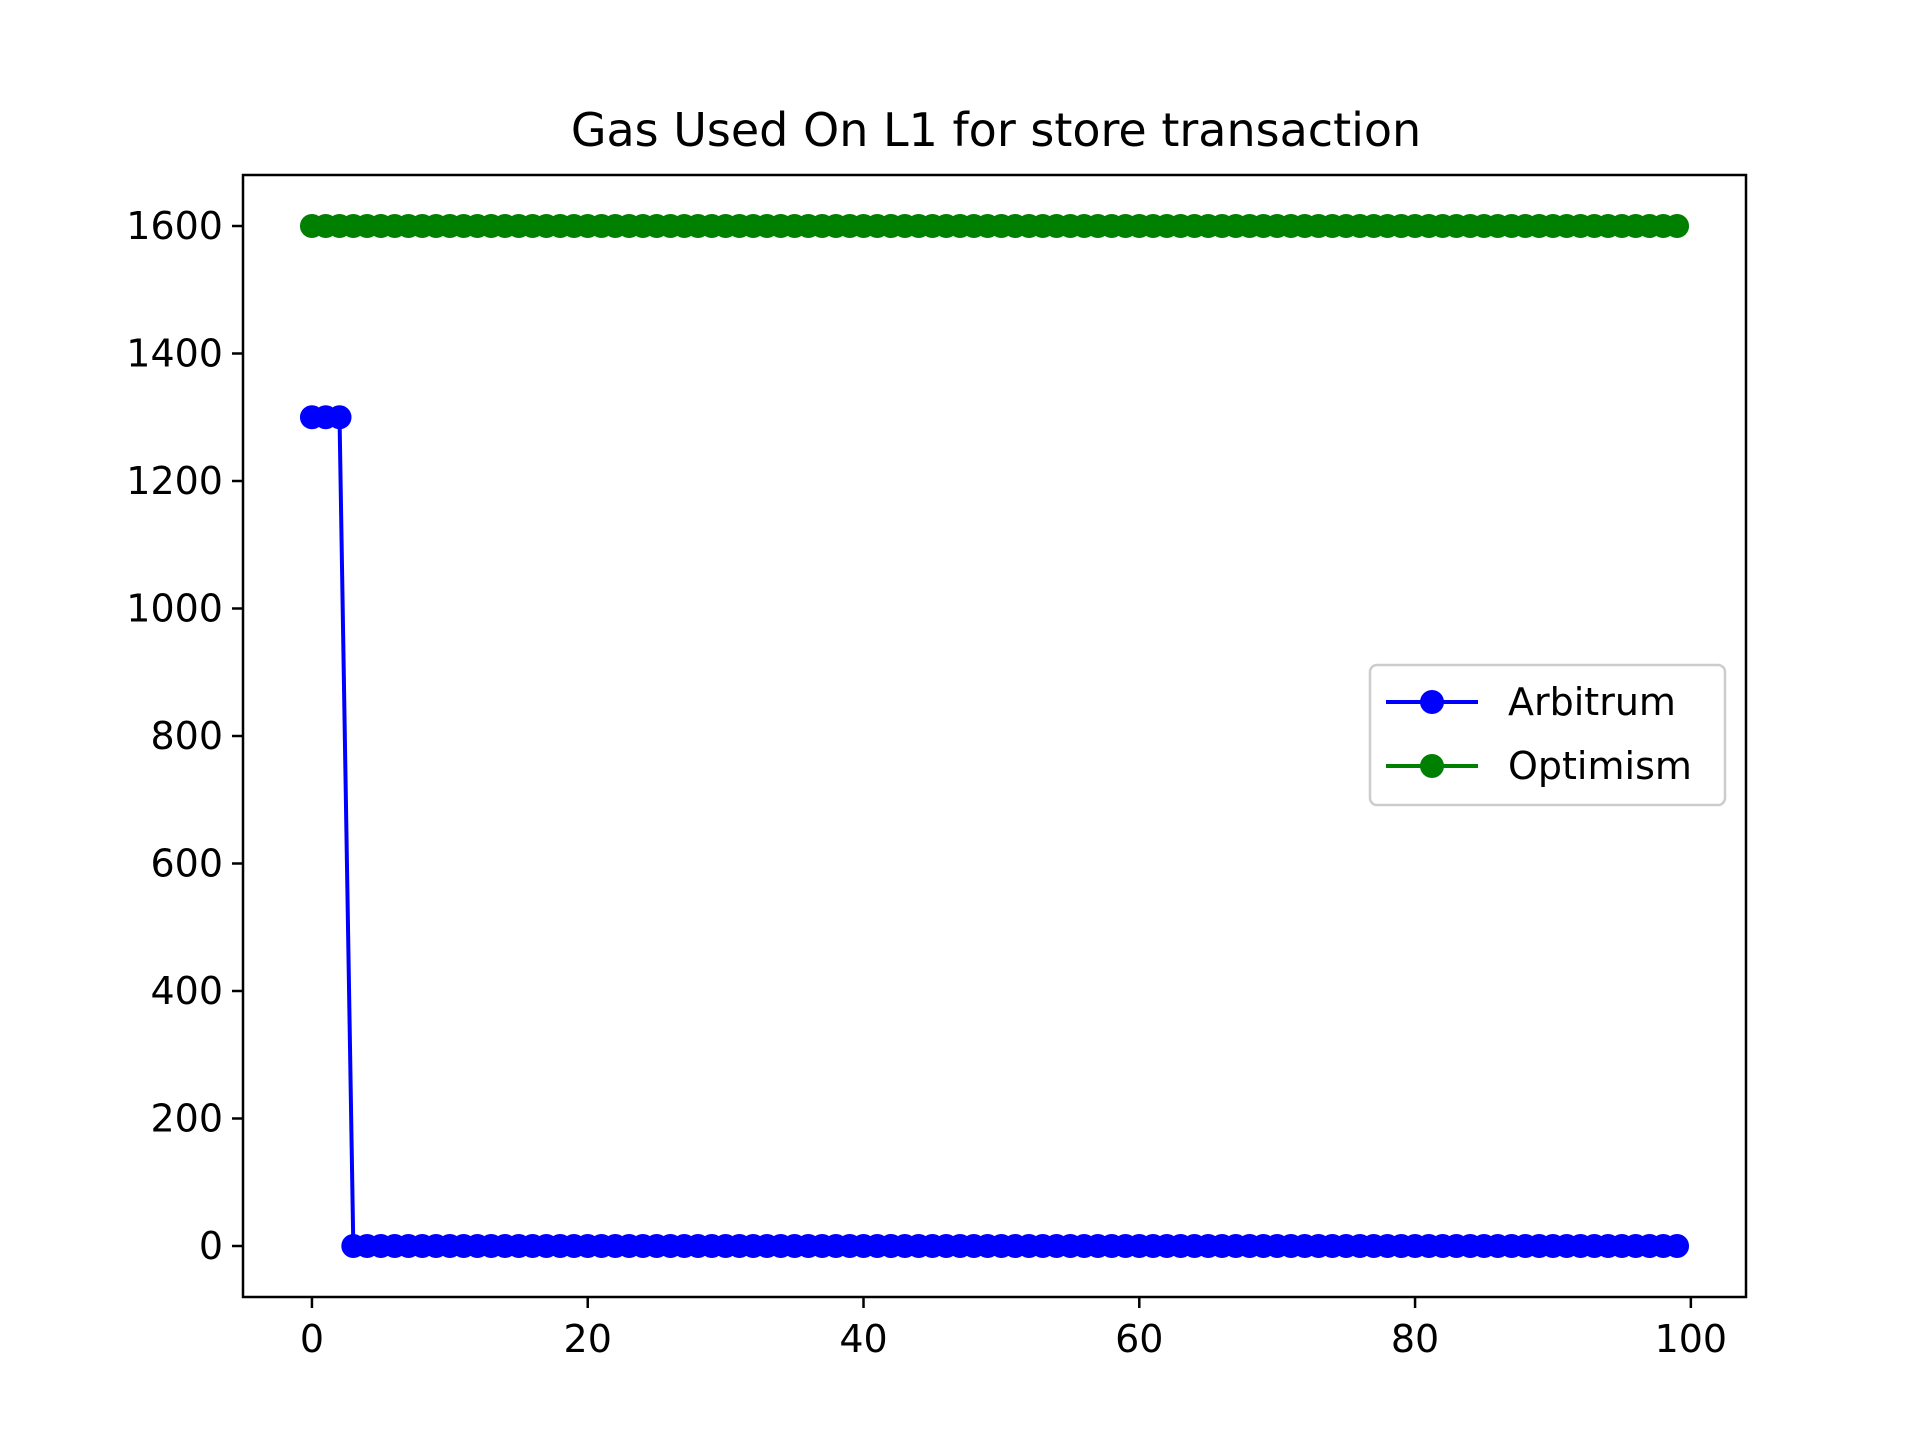 This screenshot has width=1920, height=1440. I want to click on legend: Arbitrum Optimism, so click(1547, 735).